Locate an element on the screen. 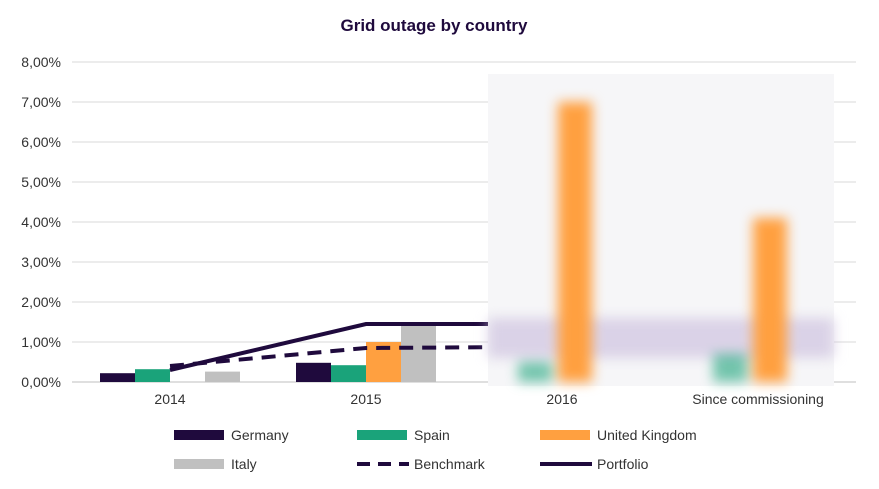  y-tick-label: 6,00% is located at coordinates (41, 142).